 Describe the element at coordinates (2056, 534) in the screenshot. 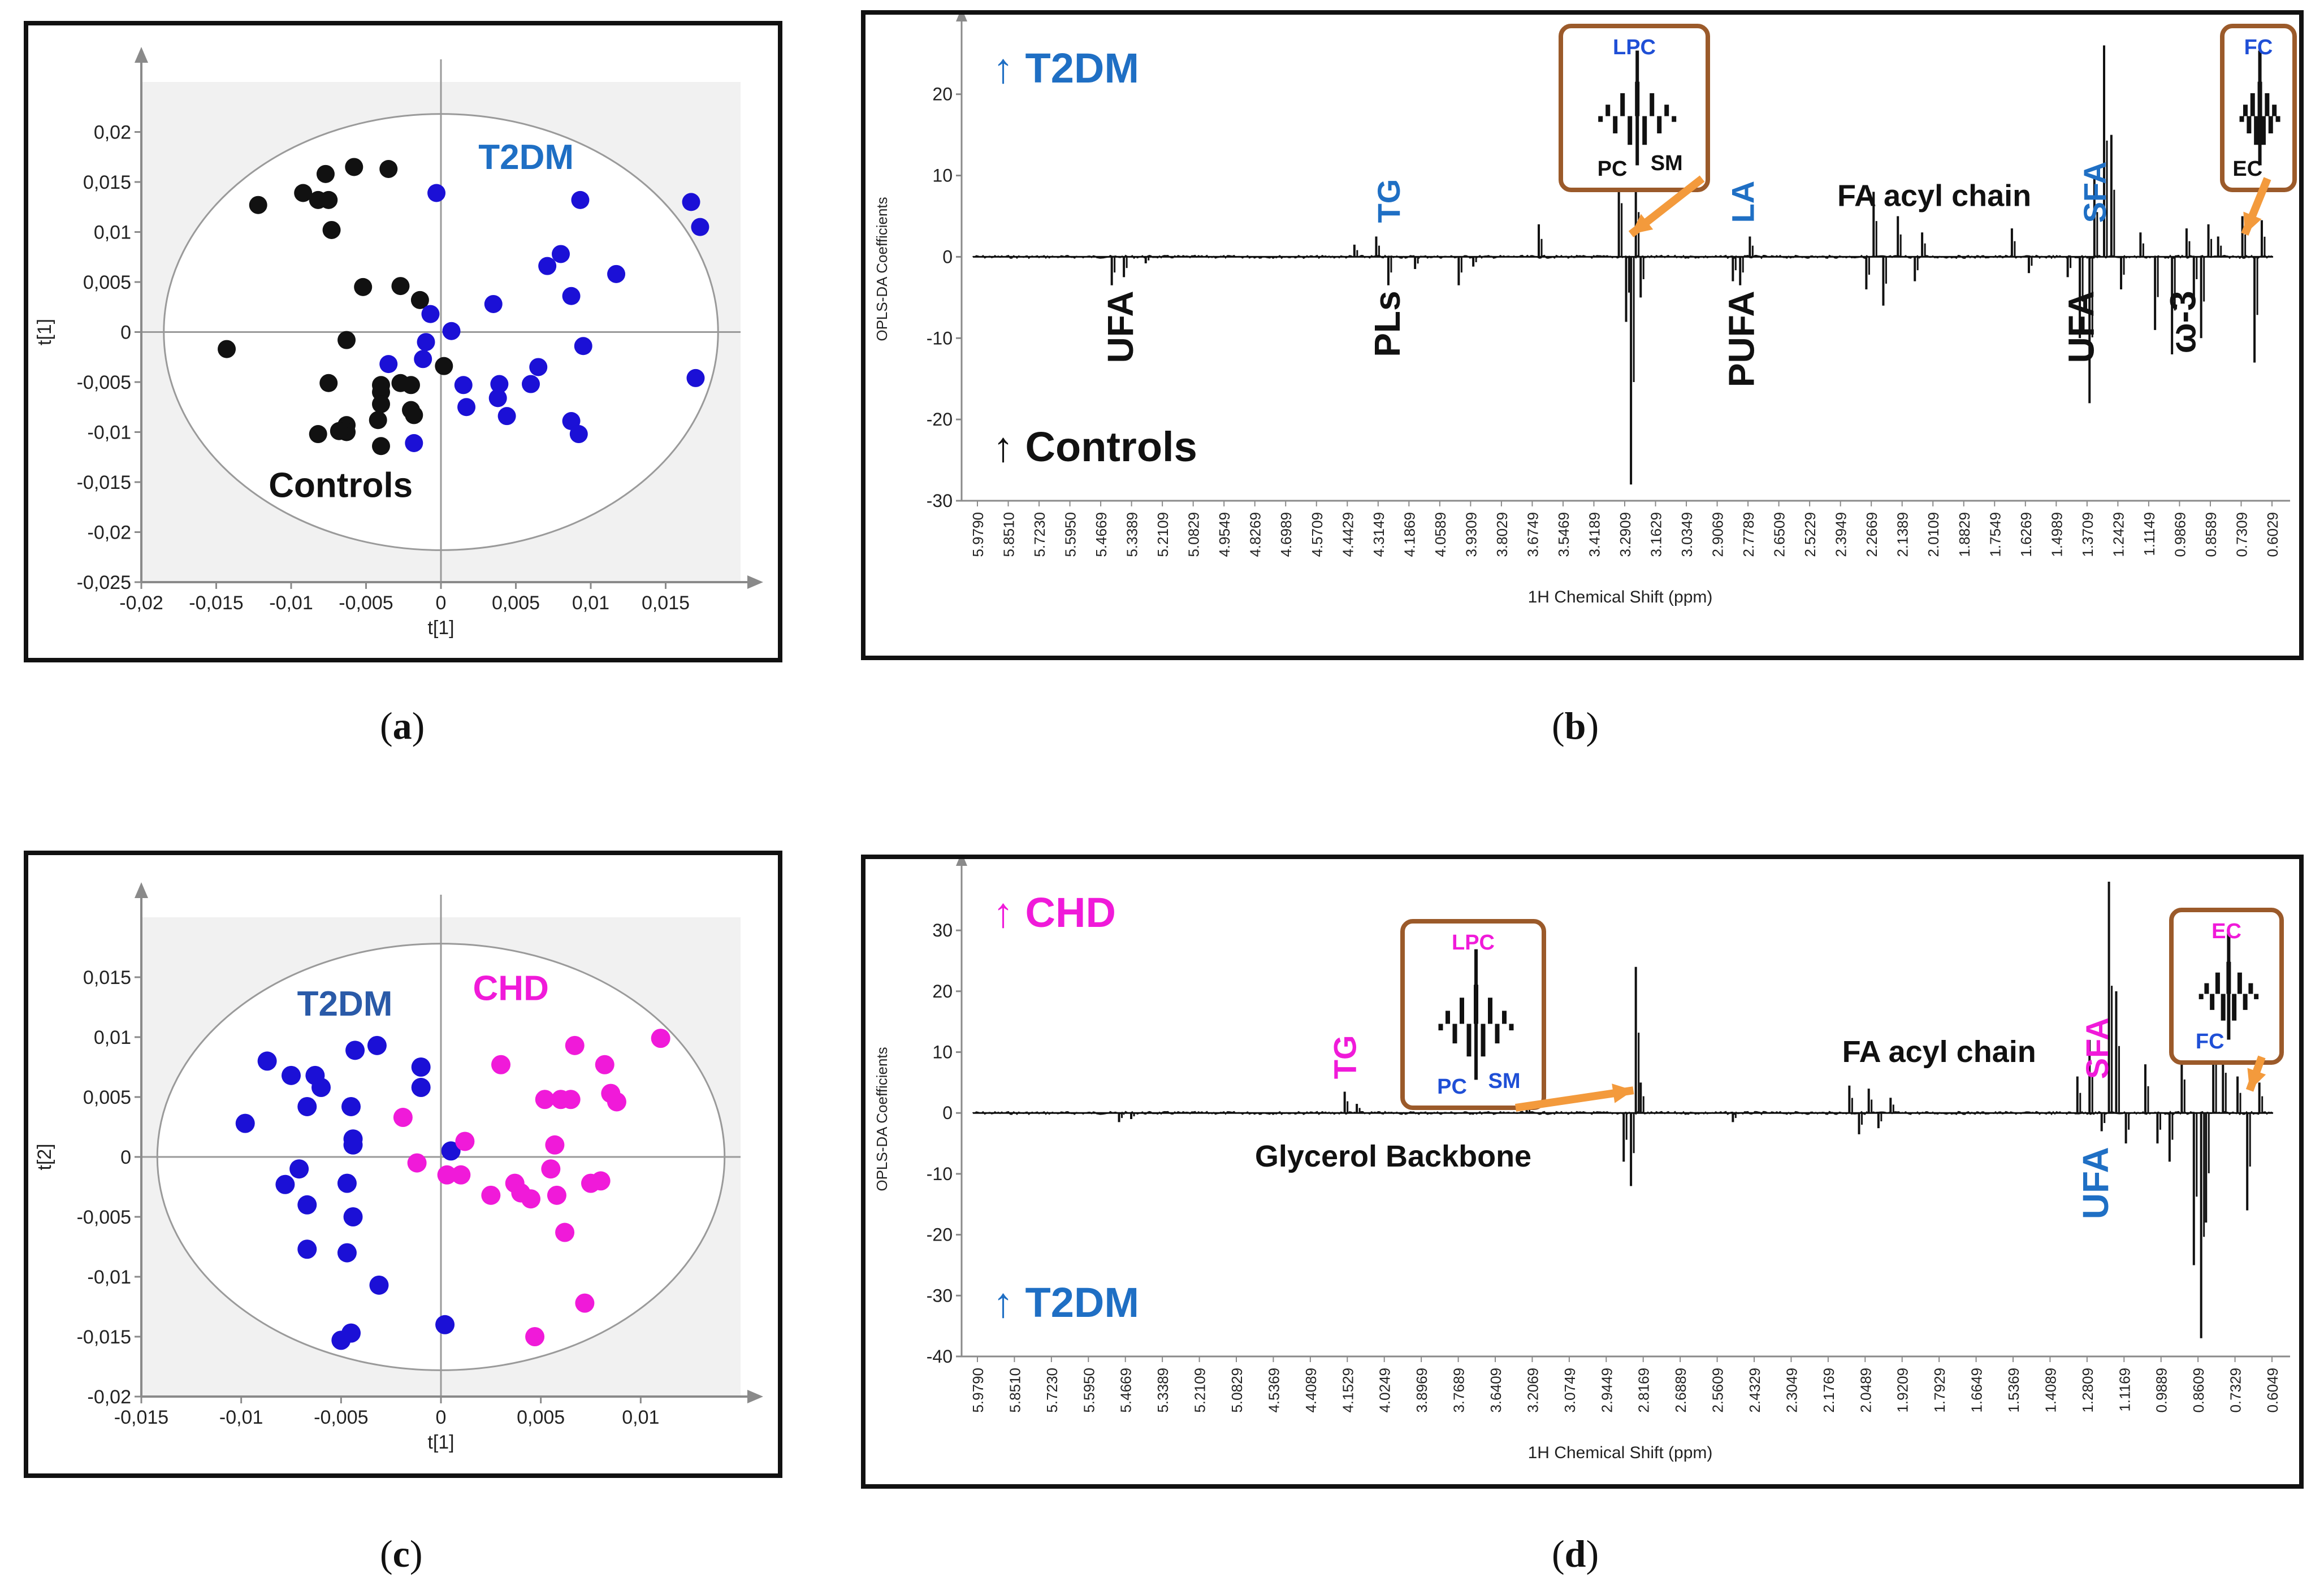

I see `x-tick-label: 1.4989` at that location.